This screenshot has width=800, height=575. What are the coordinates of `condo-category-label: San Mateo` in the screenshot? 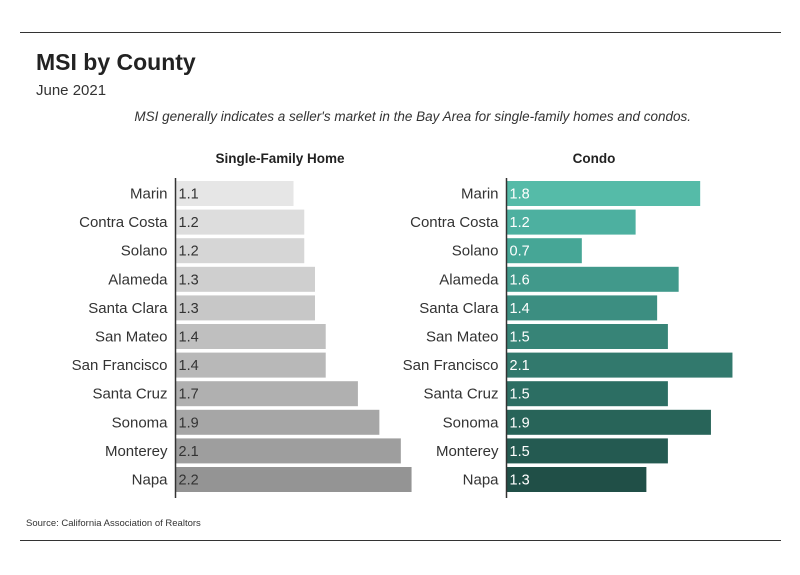 It's located at (462, 337).